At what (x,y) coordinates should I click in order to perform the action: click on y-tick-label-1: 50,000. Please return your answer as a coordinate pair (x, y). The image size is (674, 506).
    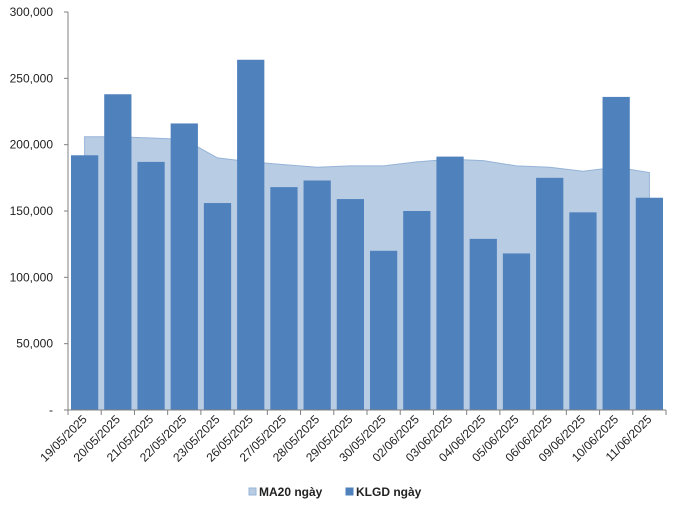
    Looking at the image, I should click on (34, 344).